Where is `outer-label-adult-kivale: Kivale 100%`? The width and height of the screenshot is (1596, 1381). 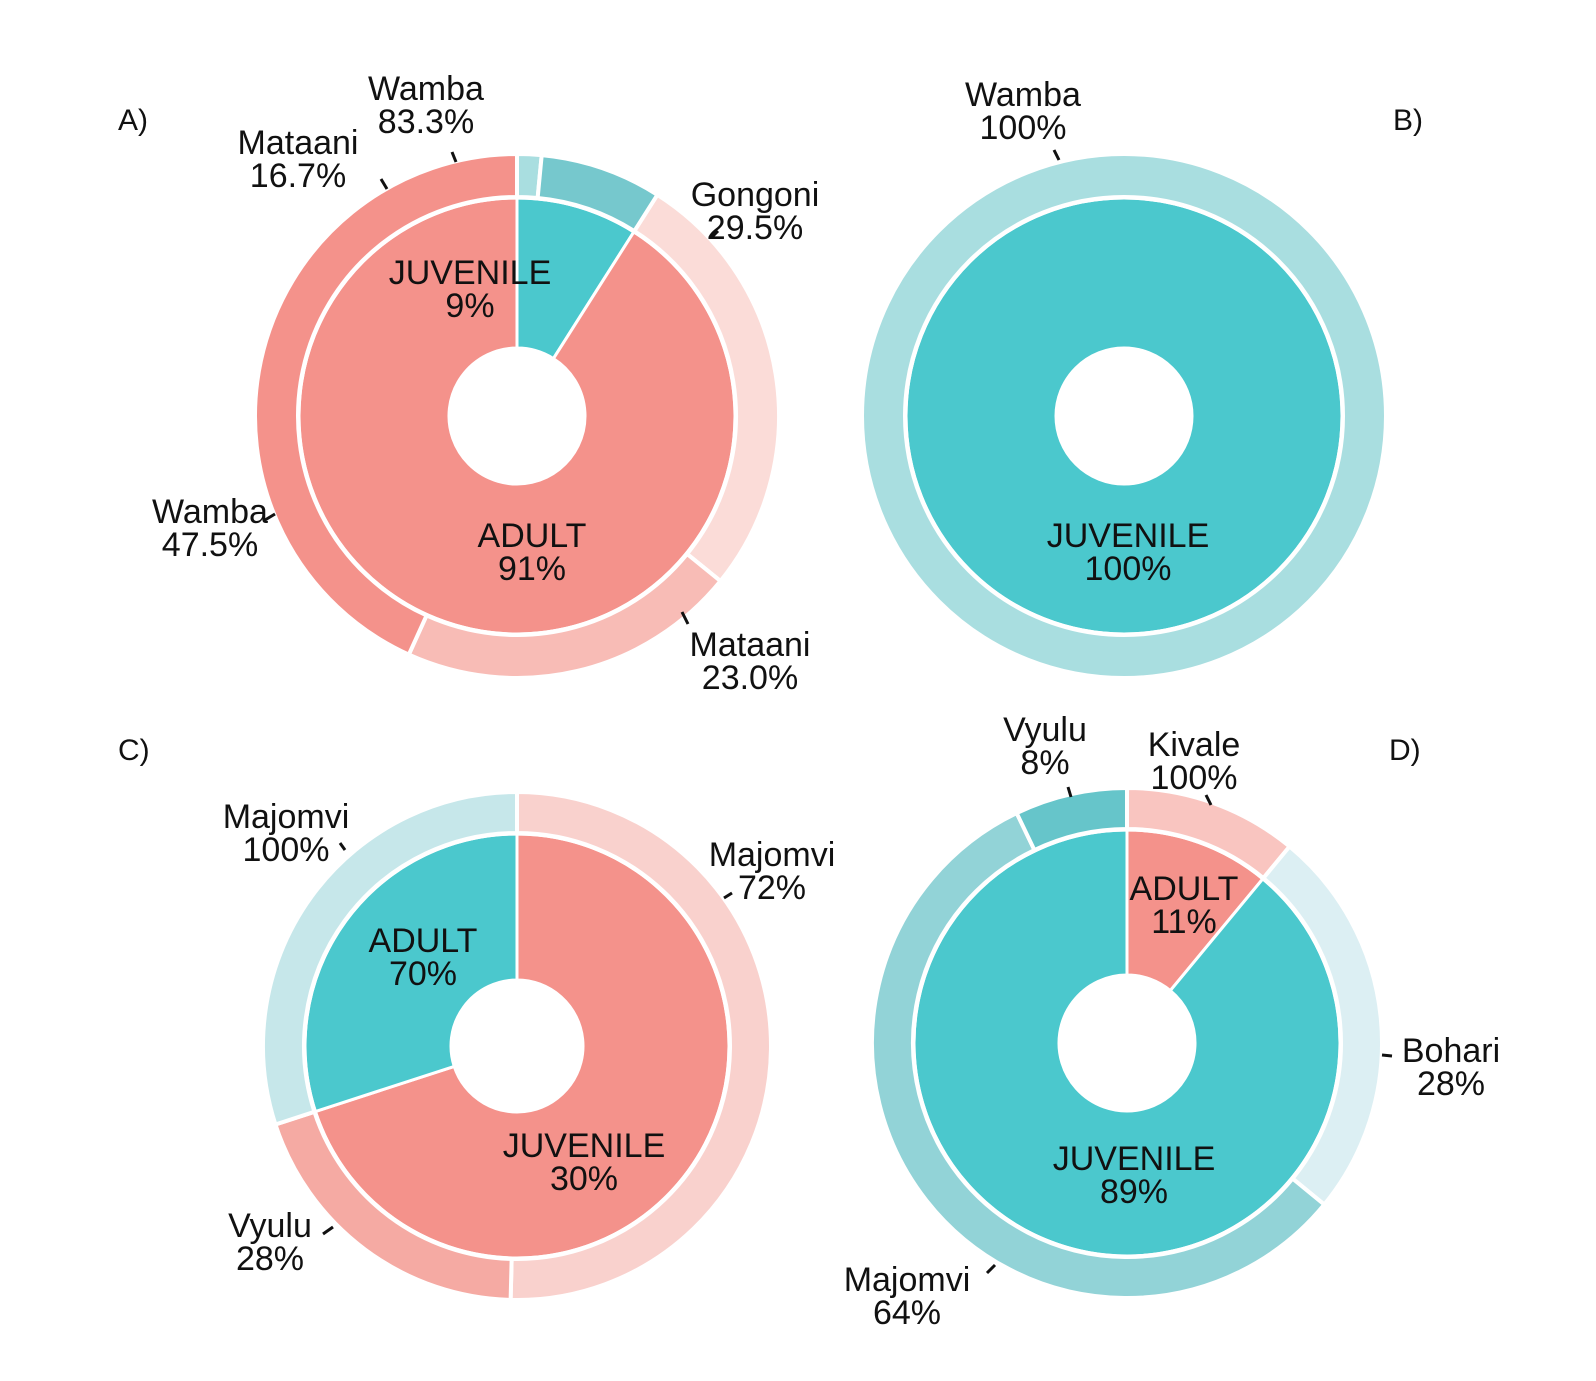 outer-label-adult-kivale: Kivale 100% is located at coordinates (1194, 761).